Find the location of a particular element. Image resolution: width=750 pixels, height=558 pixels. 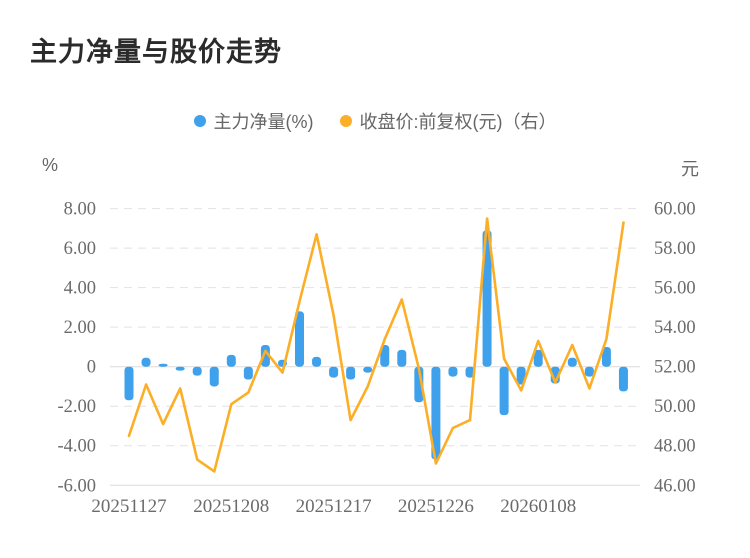

right-axis-tick: 48.00 is located at coordinates (675, 447).